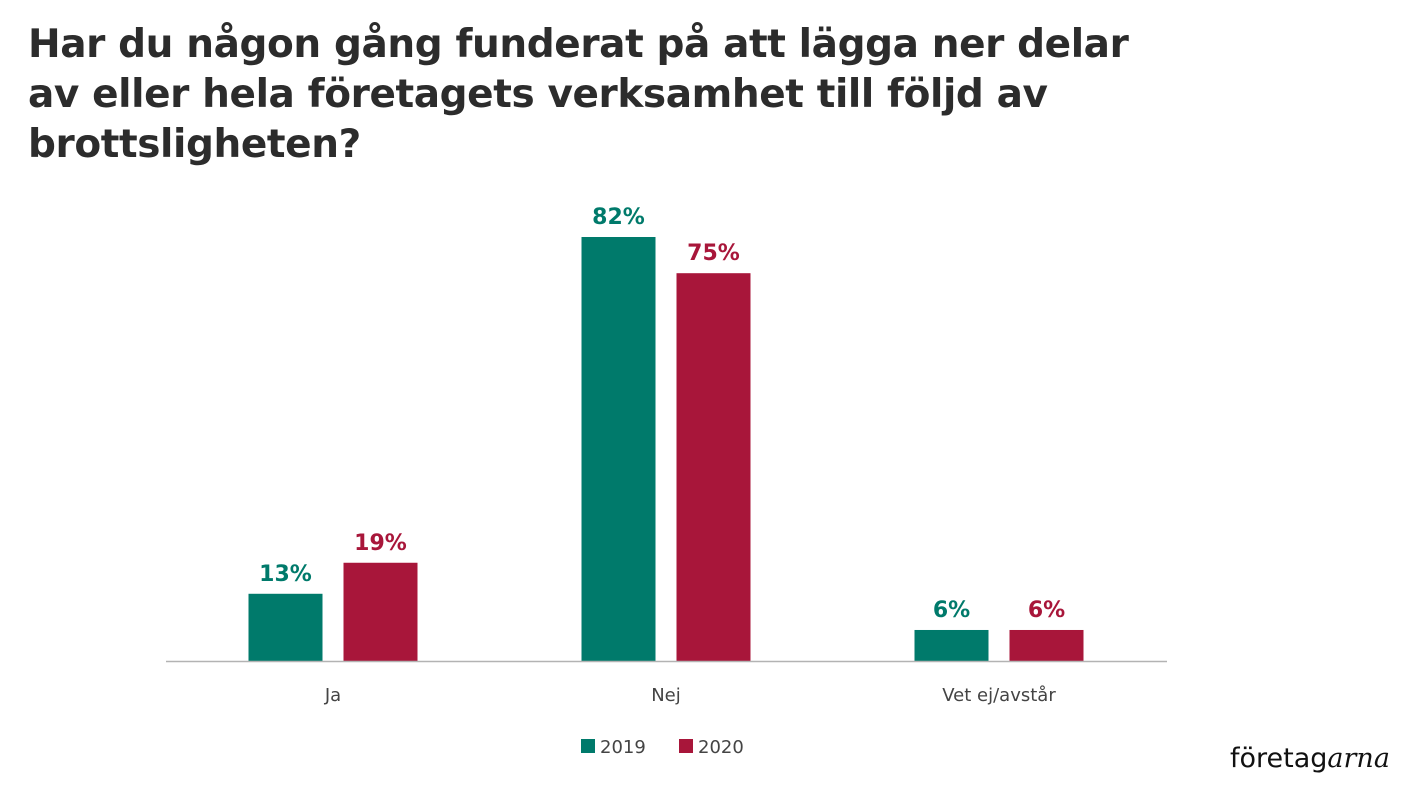 The image size is (1408, 788). Describe the element at coordinates (380, 611) in the screenshot. I see `bar-ja-2020` at that location.